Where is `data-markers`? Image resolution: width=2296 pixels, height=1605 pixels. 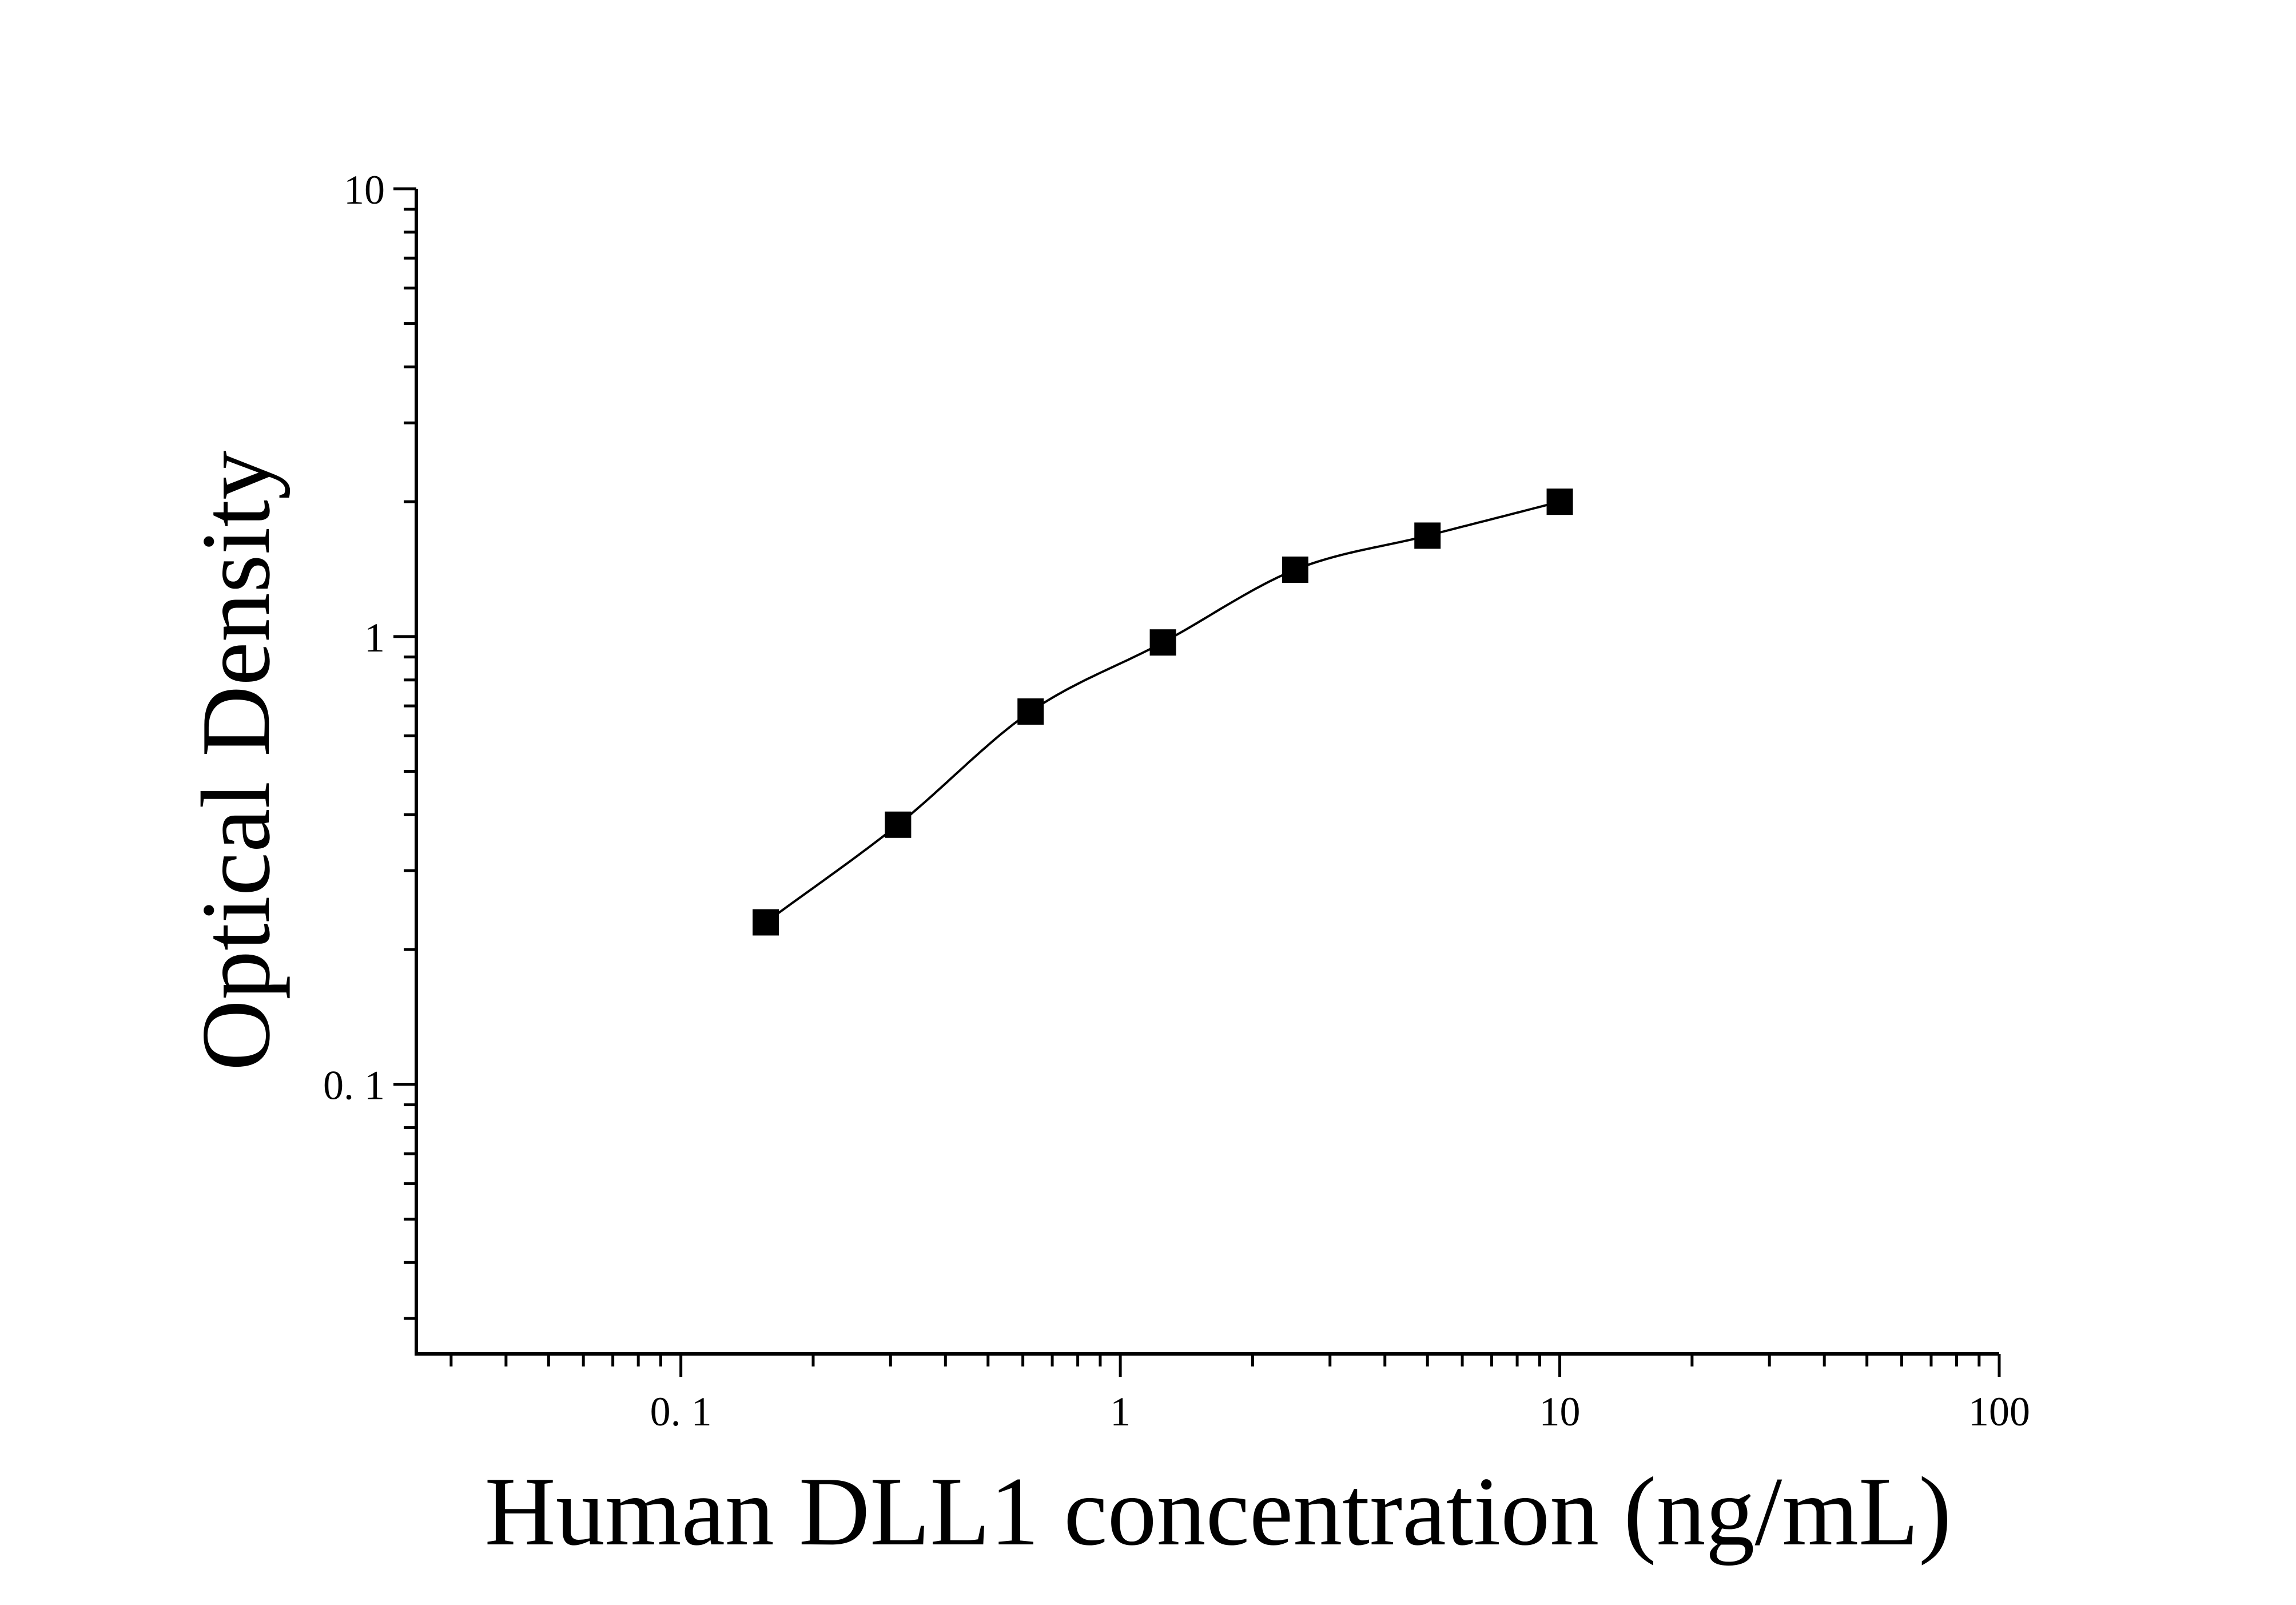 data-markers is located at coordinates (1163, 712).